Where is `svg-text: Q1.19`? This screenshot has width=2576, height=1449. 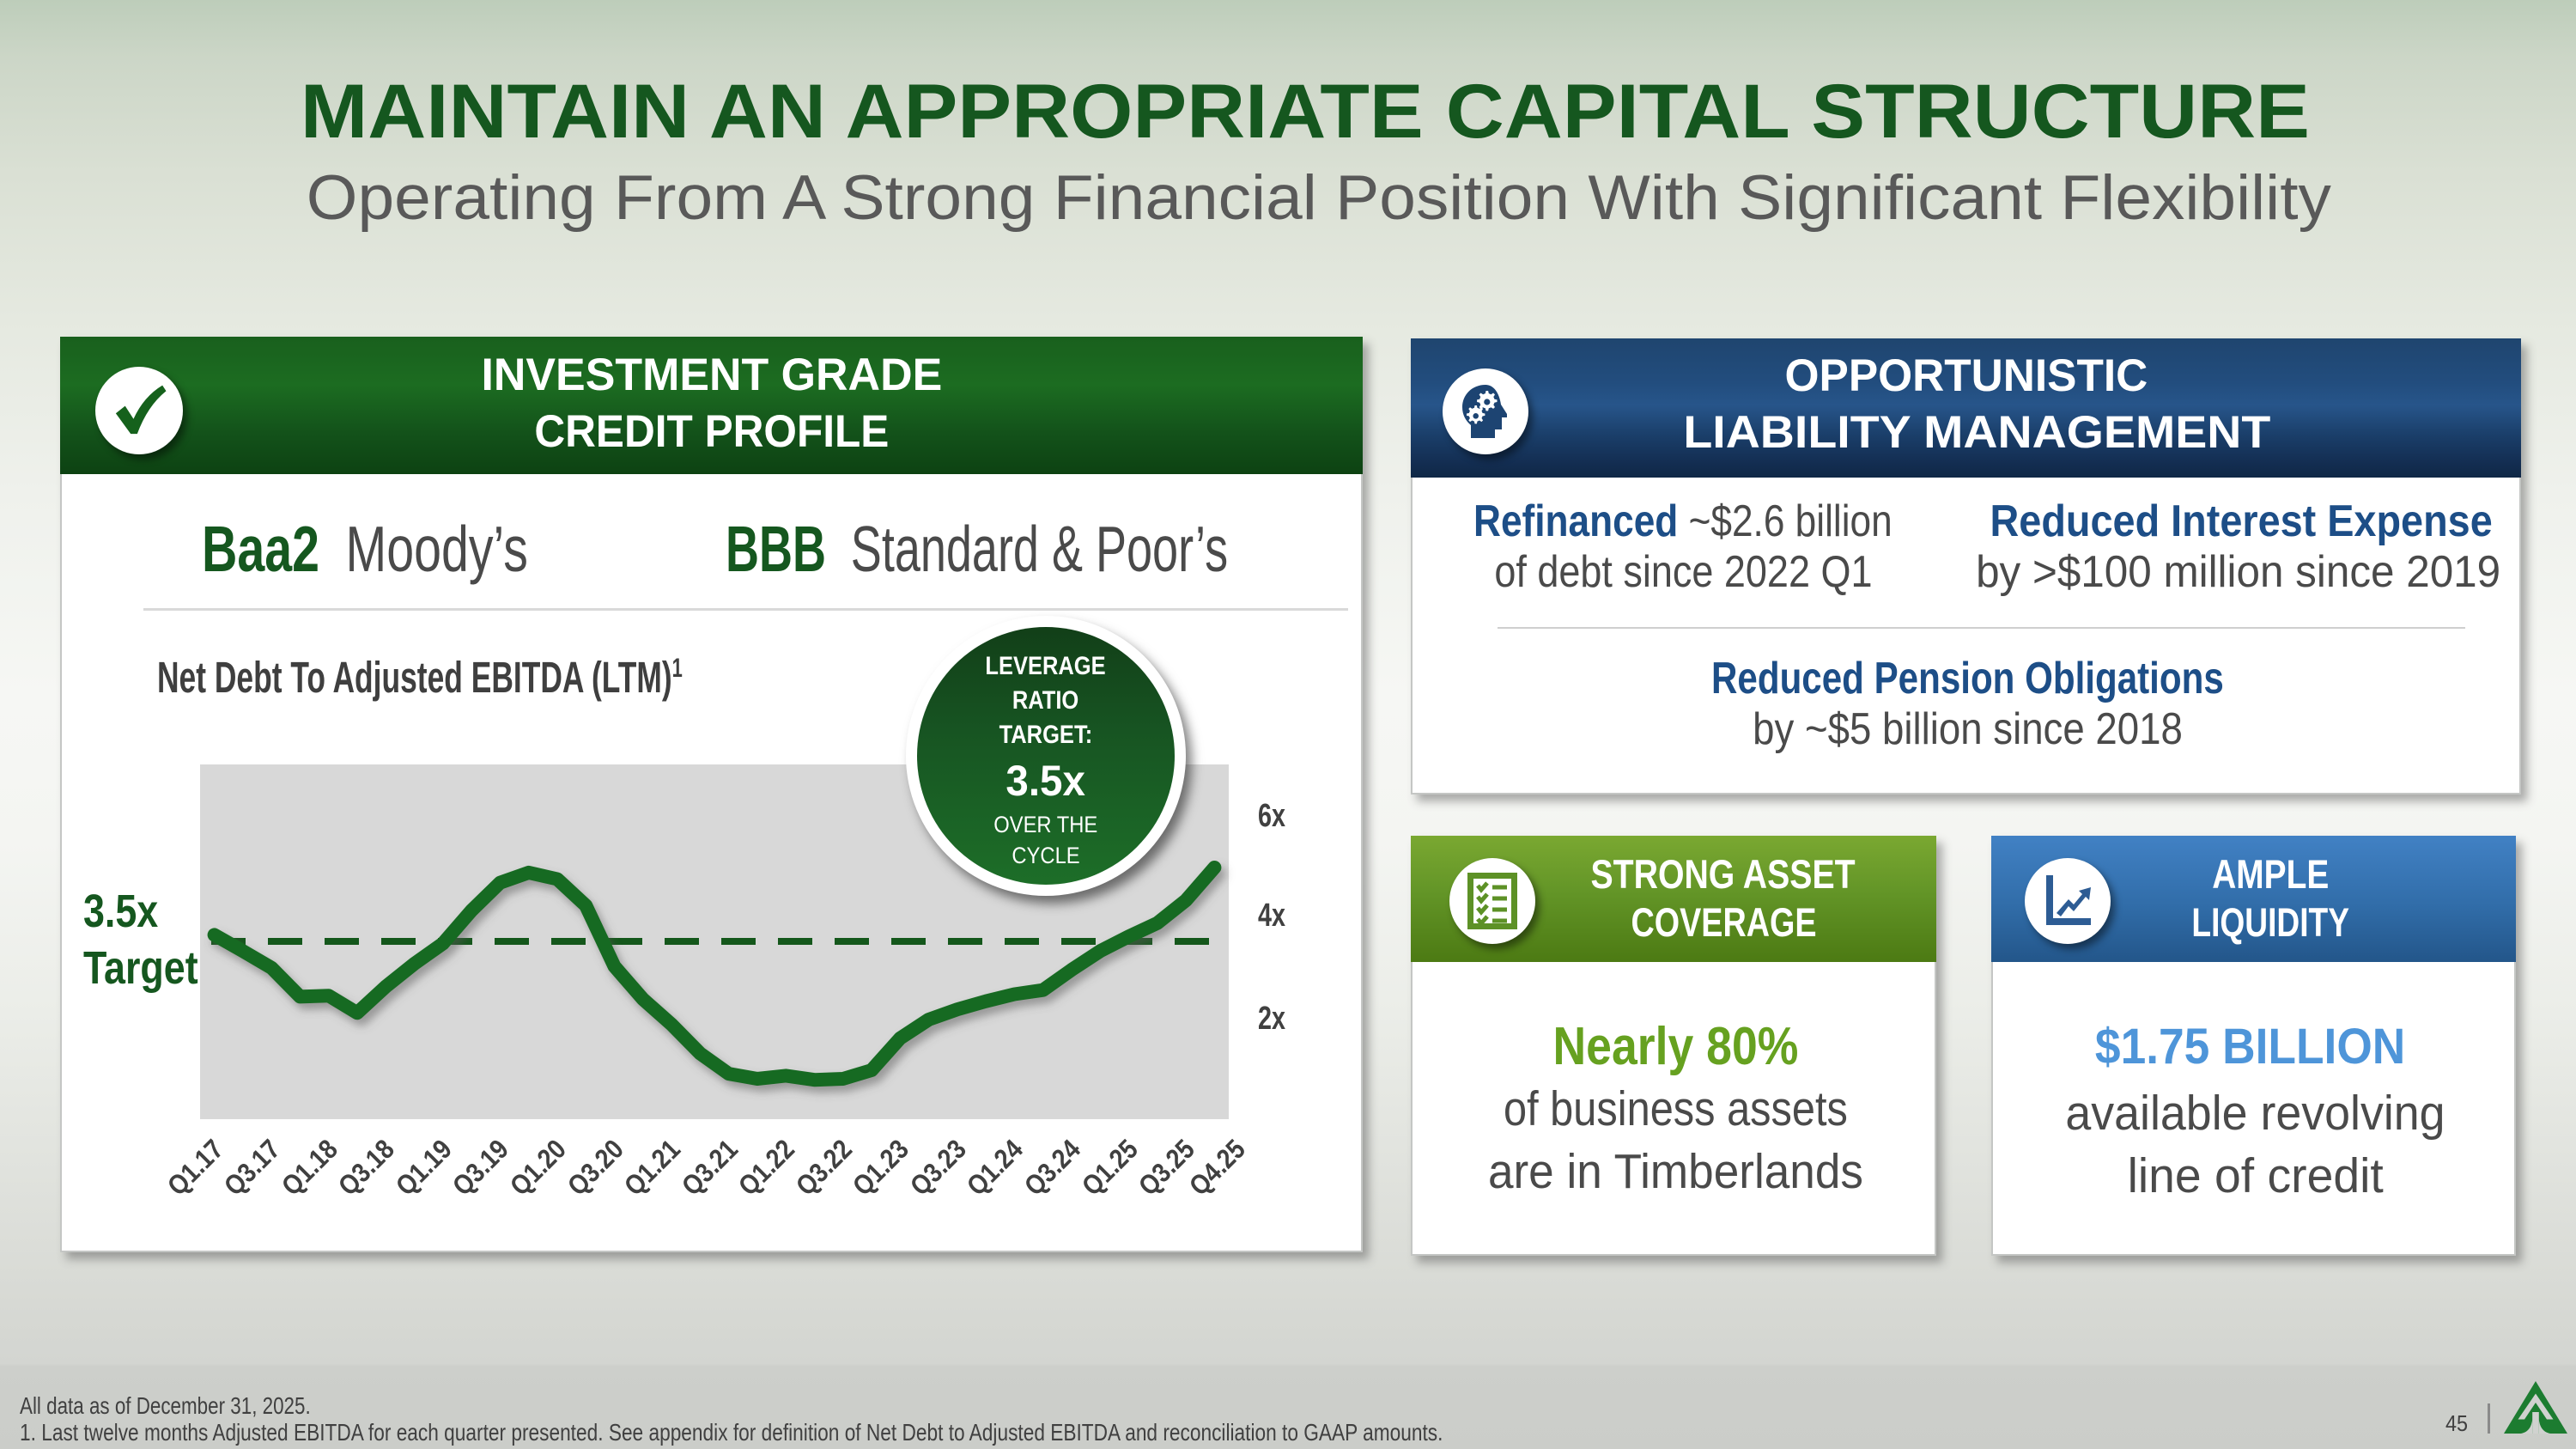 svg-text: Q1.19 is located at coordinates (424, 1167).